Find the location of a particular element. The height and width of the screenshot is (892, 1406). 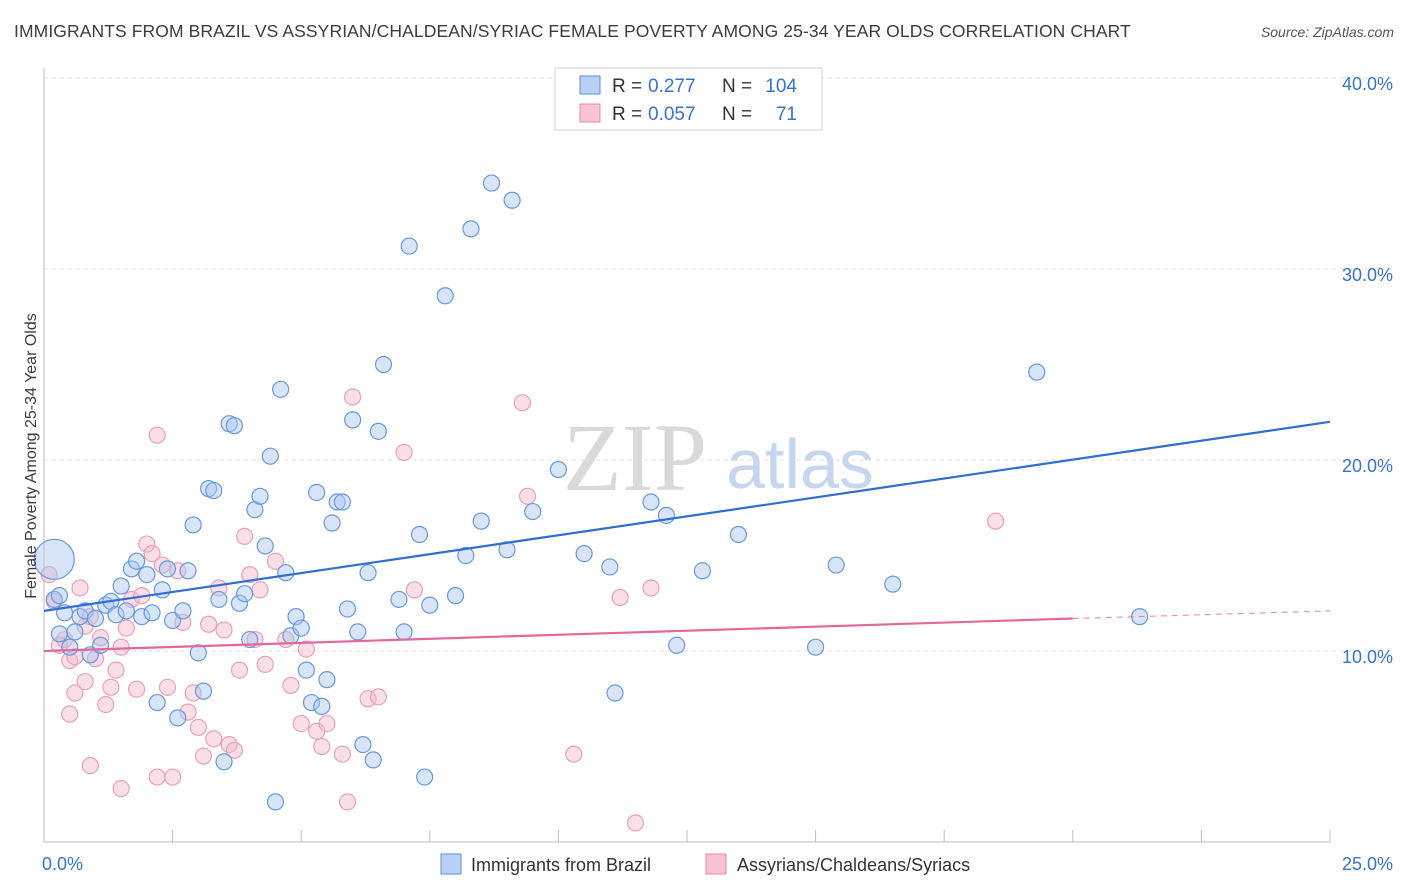

y-tick-label: 10.0% is located at coordinates (1367, 657).